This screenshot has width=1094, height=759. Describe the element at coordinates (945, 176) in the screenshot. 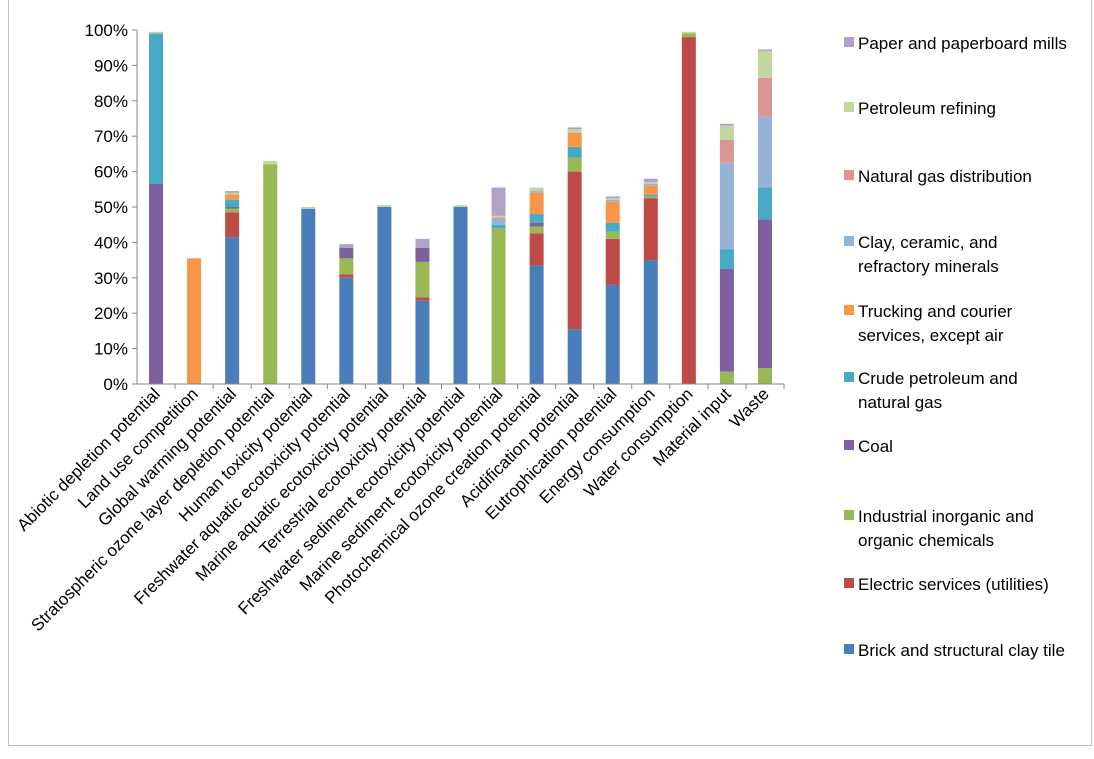

I see `legend-label: Natural gas distribution` at that location.